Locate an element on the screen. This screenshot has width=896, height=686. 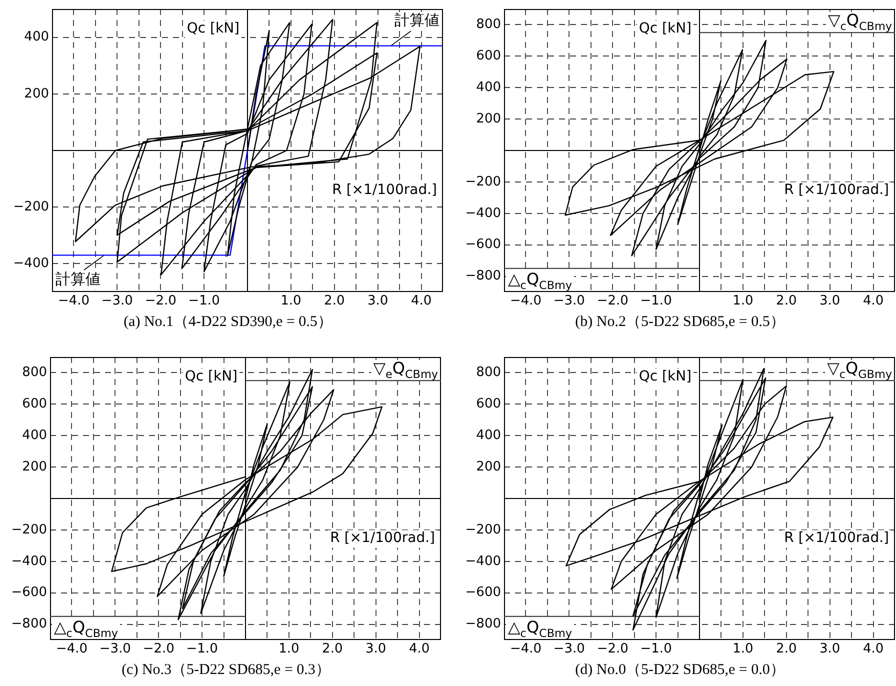
text: (a) No.1（4-D22 SD390,e = 0.5） is located at coordinates (228, 322).